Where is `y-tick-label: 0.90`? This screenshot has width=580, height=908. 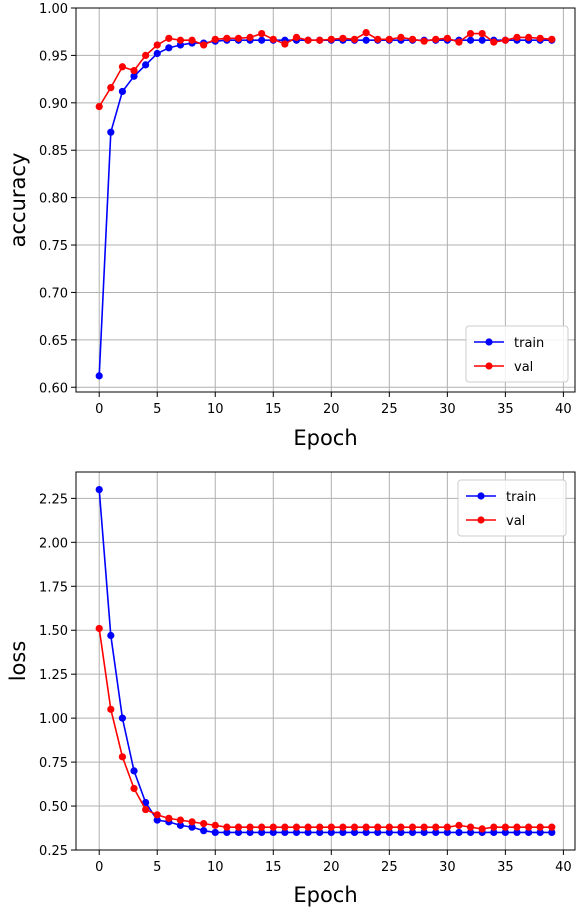
y-tick-label: 0.90 is located at coordinates (53, 104).